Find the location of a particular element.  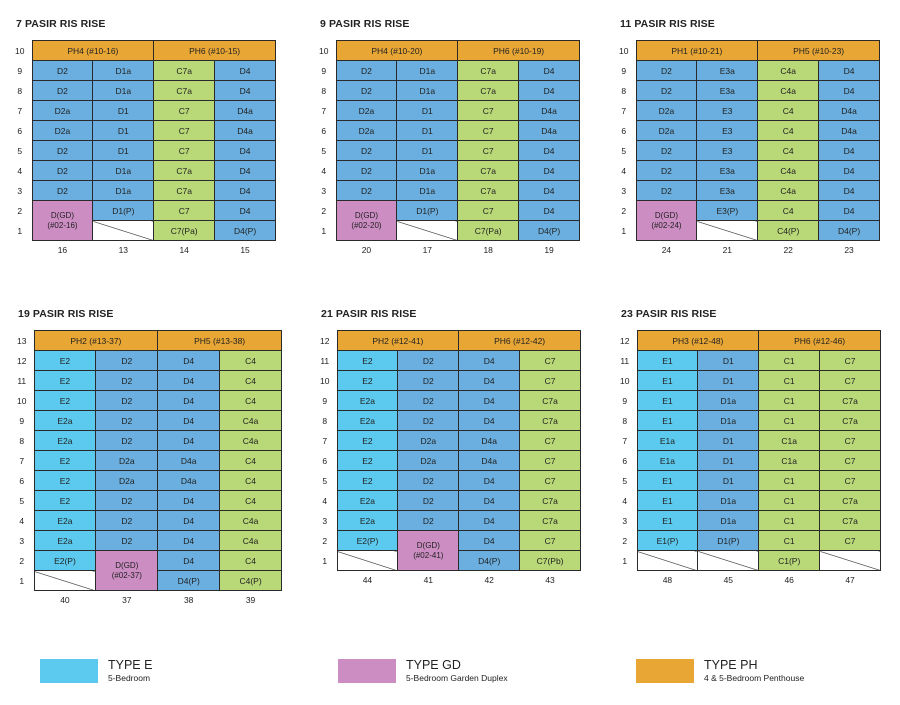

unit-cell: C4(P) is located at coordinates (788, 230).